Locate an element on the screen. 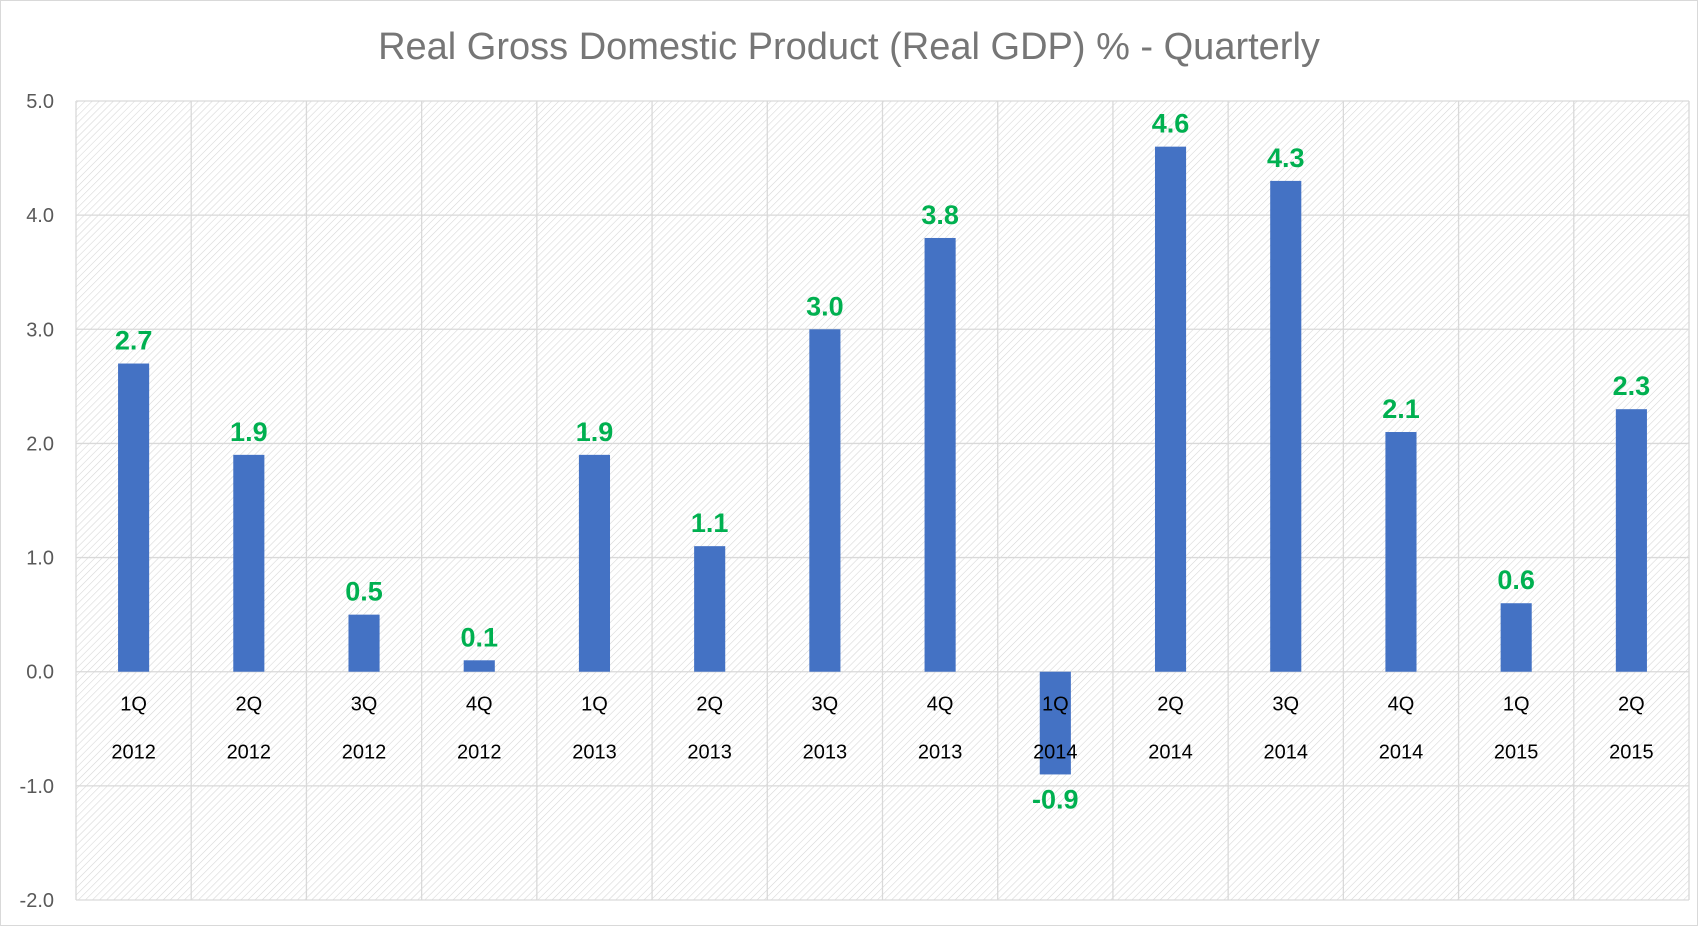 The image size is (1698, 926). y-tick-label: -2.0 is located at coordinates (37, 901).